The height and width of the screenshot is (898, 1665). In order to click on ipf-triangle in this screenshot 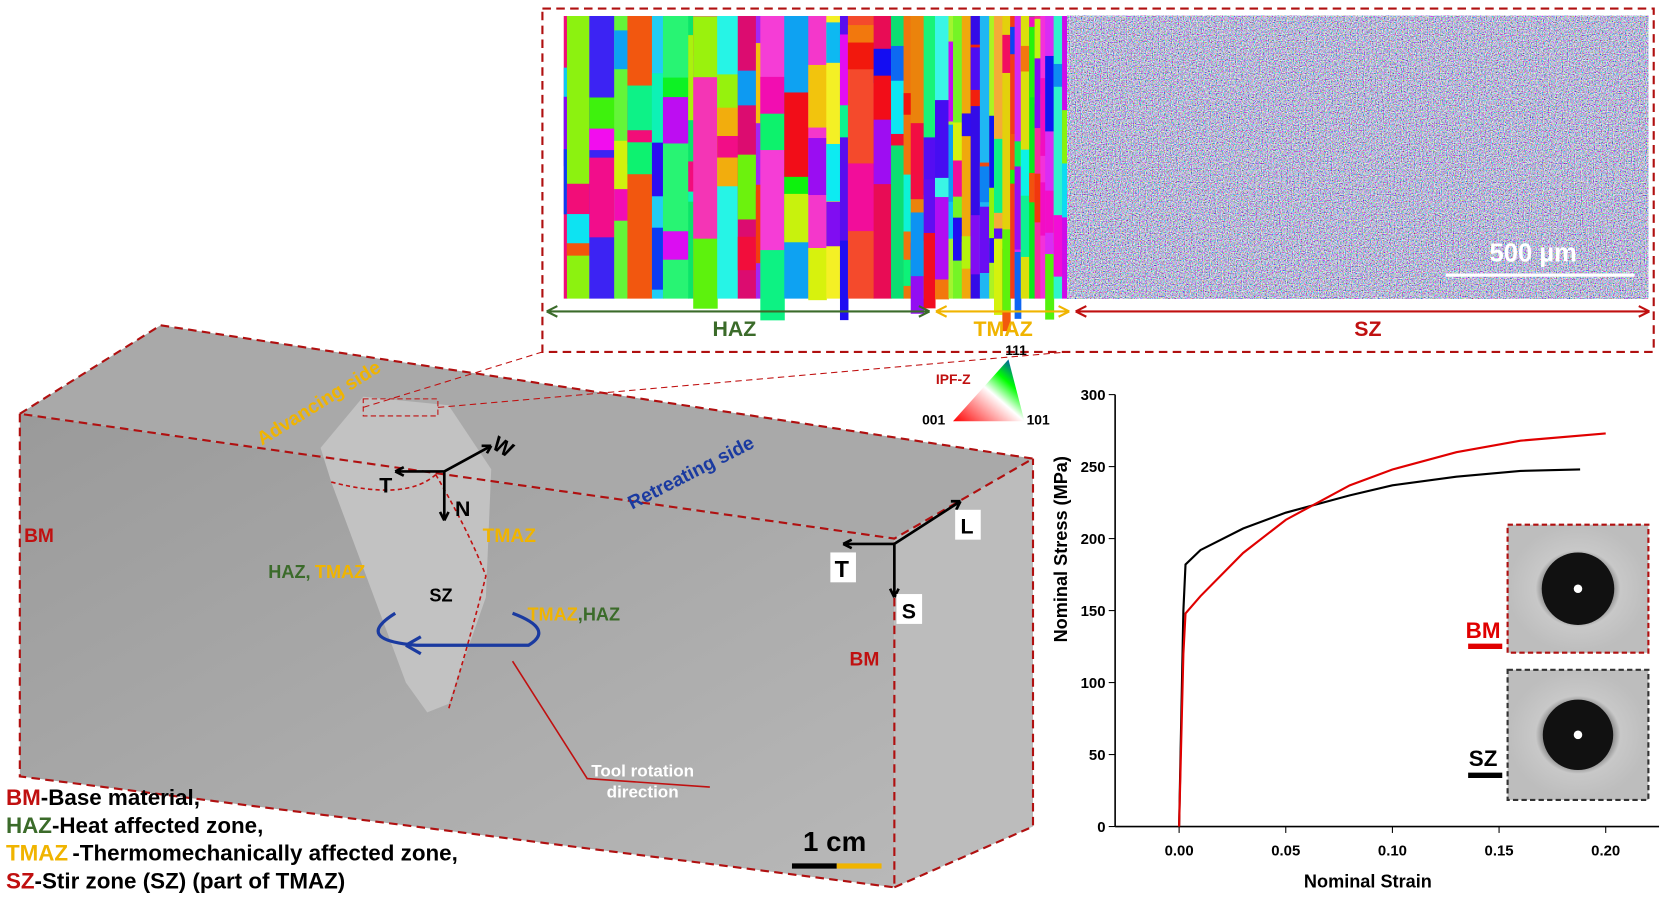, I will do `click(989, 390)`.